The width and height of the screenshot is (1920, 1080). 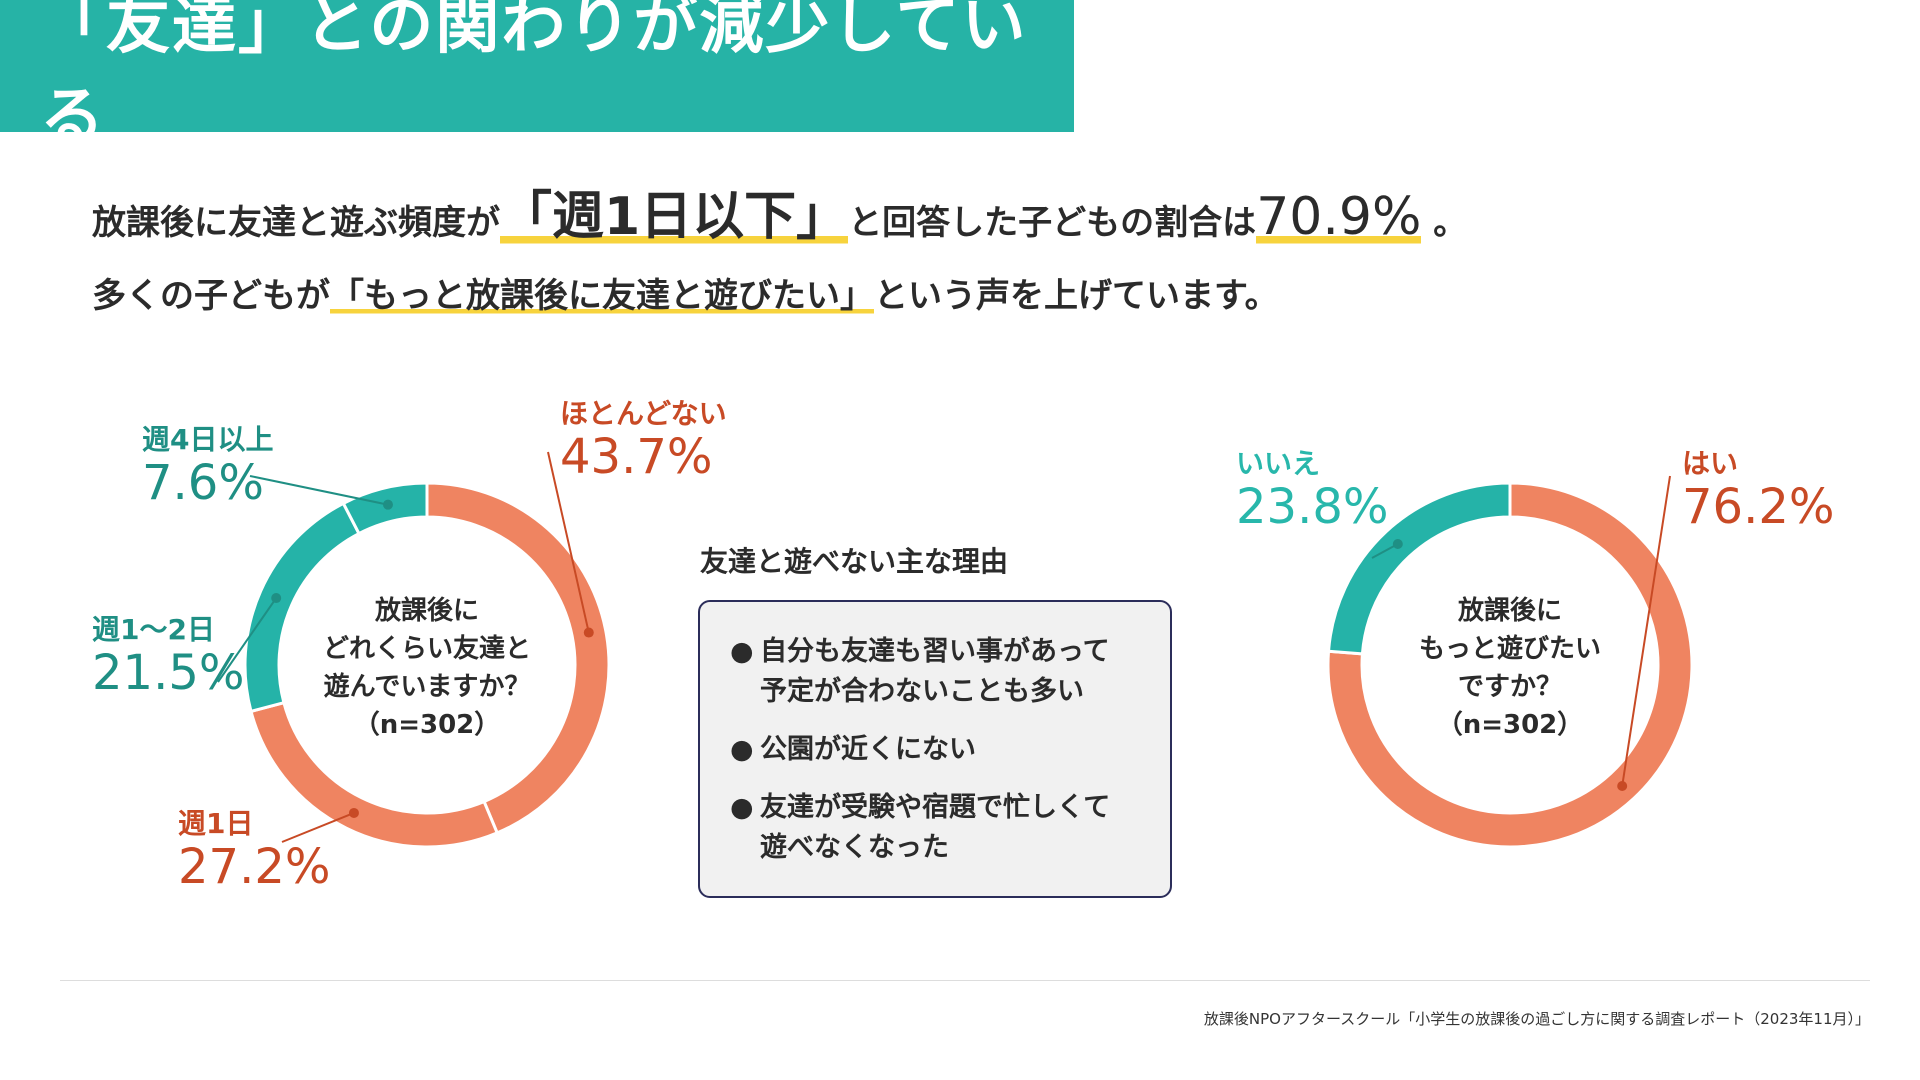 I want to click on reason-item: ● 友達が受験や宿題で忙しくて 遊べなくなった, so click(x=938, y=828).